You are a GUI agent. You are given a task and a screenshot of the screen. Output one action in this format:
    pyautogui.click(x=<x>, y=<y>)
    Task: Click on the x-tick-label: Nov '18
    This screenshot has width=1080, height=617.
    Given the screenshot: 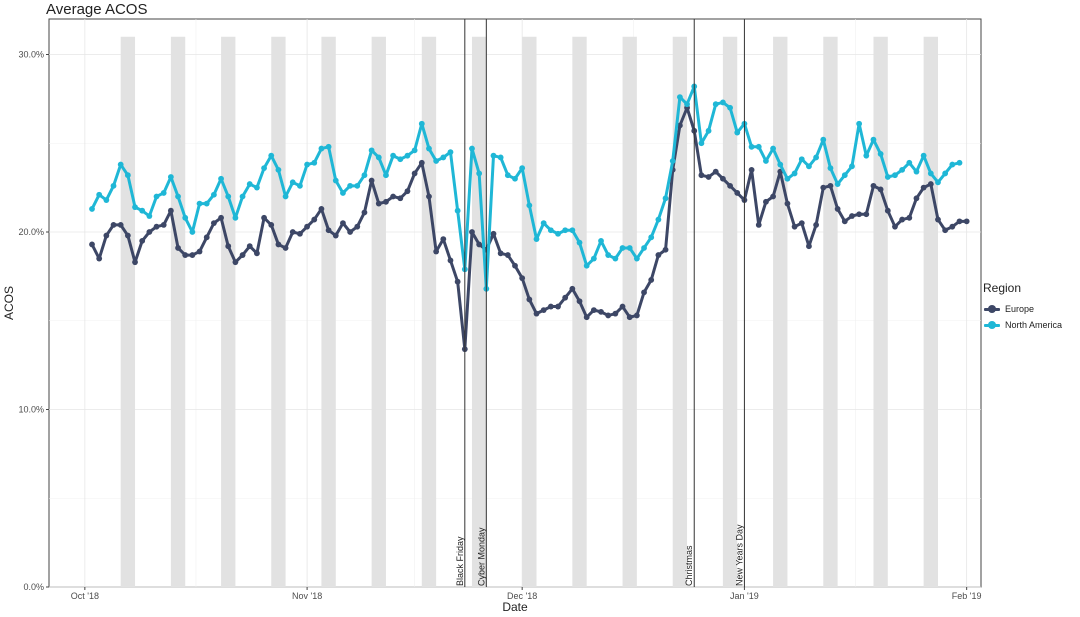 What is the action you would take?
    pyautogui.click(x=307, y=596)
    